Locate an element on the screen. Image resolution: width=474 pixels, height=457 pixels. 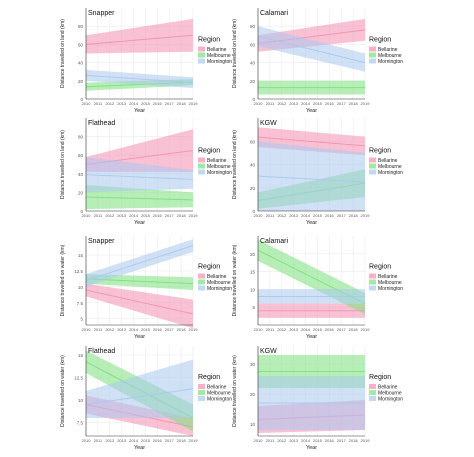
y-tick-label: 40 is located at coordinates (253, 165).